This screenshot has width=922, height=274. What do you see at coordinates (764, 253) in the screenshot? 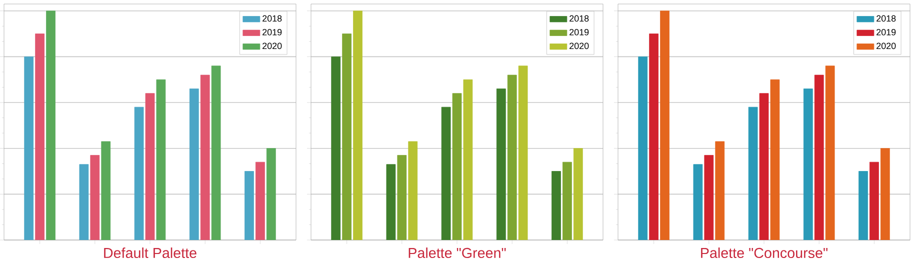
I see `text: Palette "Concourse"` at bounding box center [764, 253].